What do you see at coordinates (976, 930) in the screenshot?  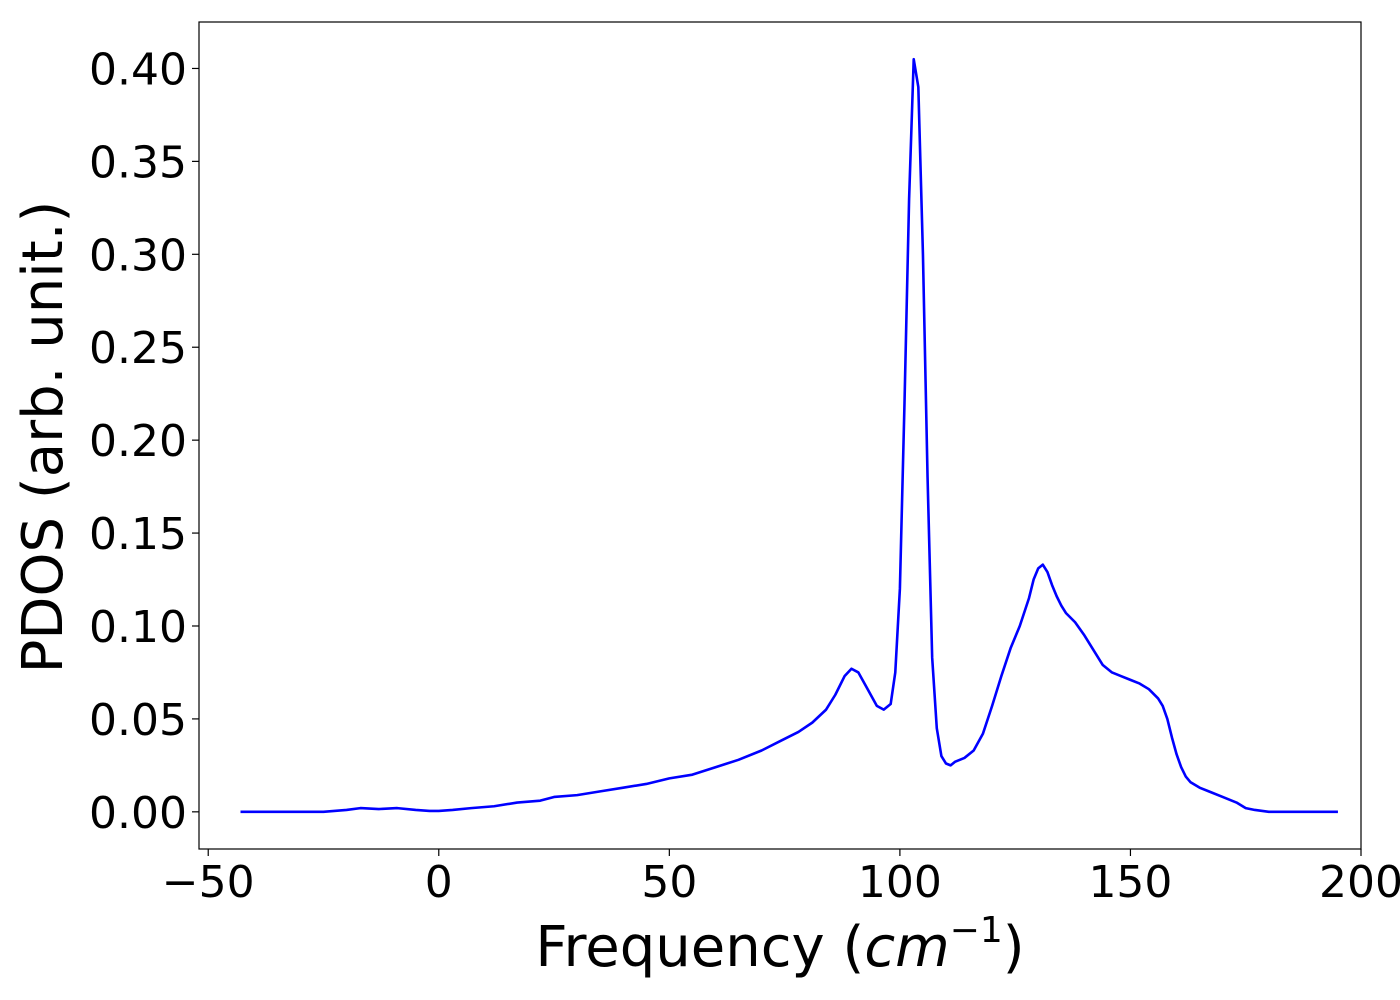 I see `x-axis-label-superscript: −1` at bounding box center [976, 930].